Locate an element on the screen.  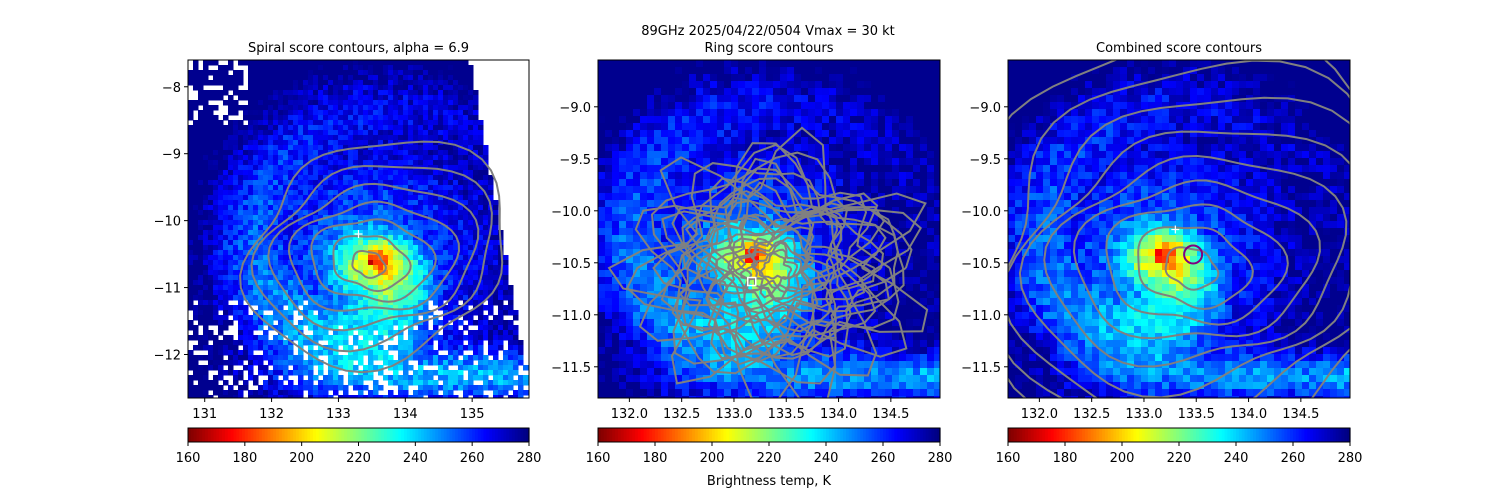
combined-center-circle-marker is located at coordinates (1193, 254).